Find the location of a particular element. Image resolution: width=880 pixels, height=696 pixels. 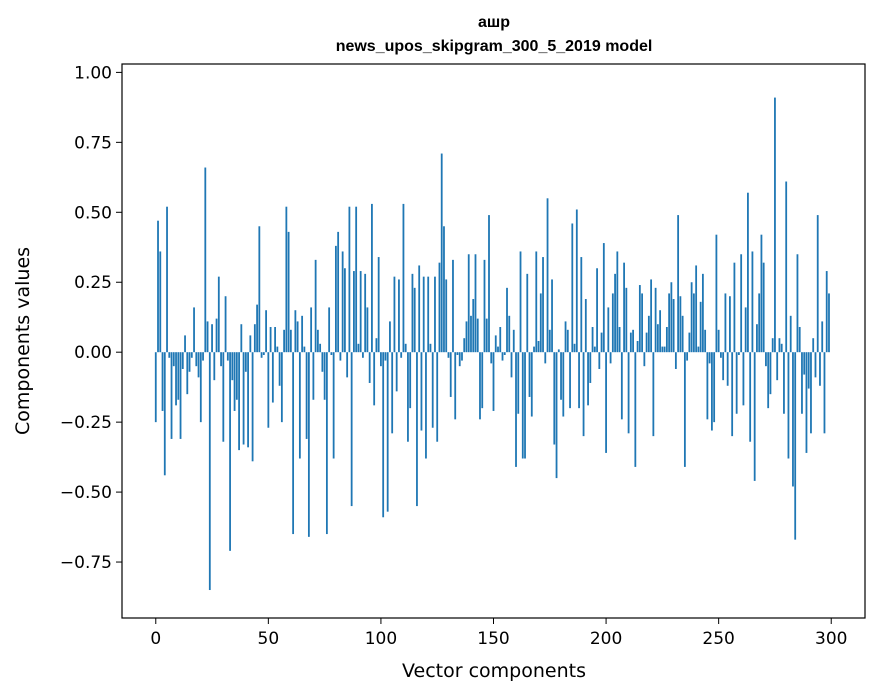

y-tick-label: 1.00 is located at coordinates (93, 73).